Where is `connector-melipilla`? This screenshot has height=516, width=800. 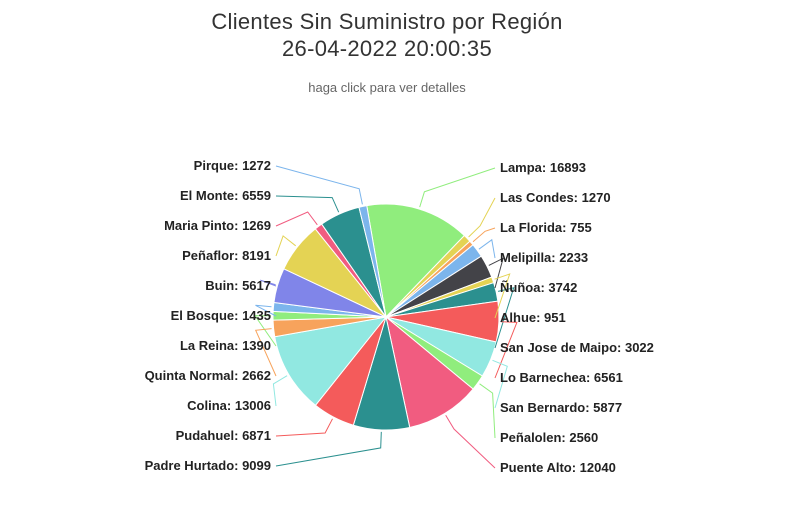 connector-melipilla is located at coordinates (487, 248).